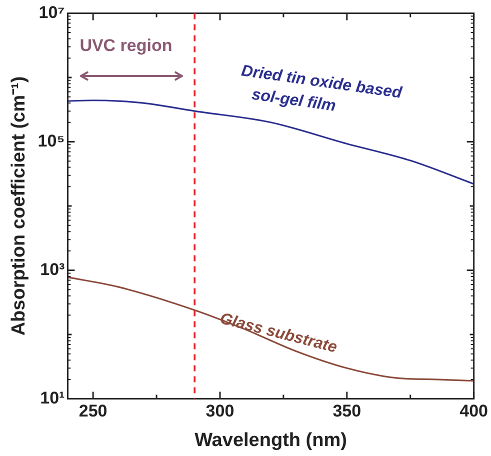 The image size is (491, 456). I want to click on text: Dried tin oxide based sol-gel film, so click(322, 88).